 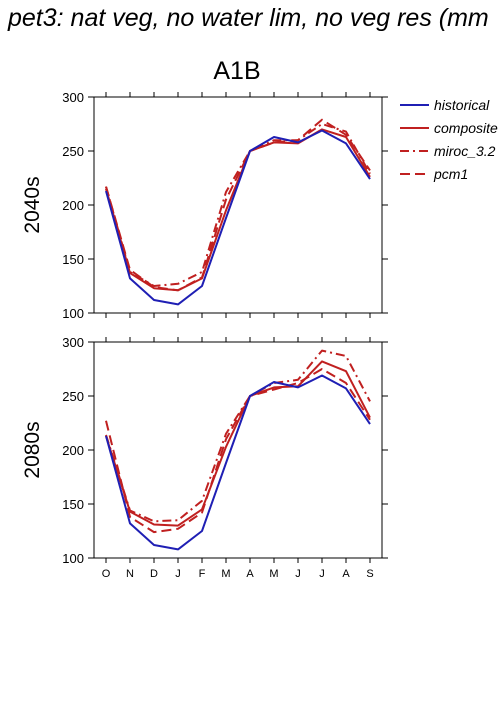 I want to click on panel-label: 2040s, so click(x=32, y=204).